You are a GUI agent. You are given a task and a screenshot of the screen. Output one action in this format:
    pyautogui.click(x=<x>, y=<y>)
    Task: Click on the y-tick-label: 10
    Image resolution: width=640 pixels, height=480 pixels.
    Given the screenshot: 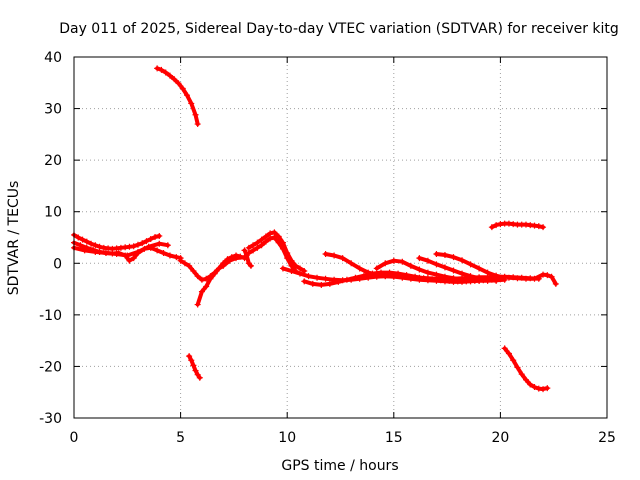 What is the action you would take?
    pyautogui.click(x=53, y=213)
    